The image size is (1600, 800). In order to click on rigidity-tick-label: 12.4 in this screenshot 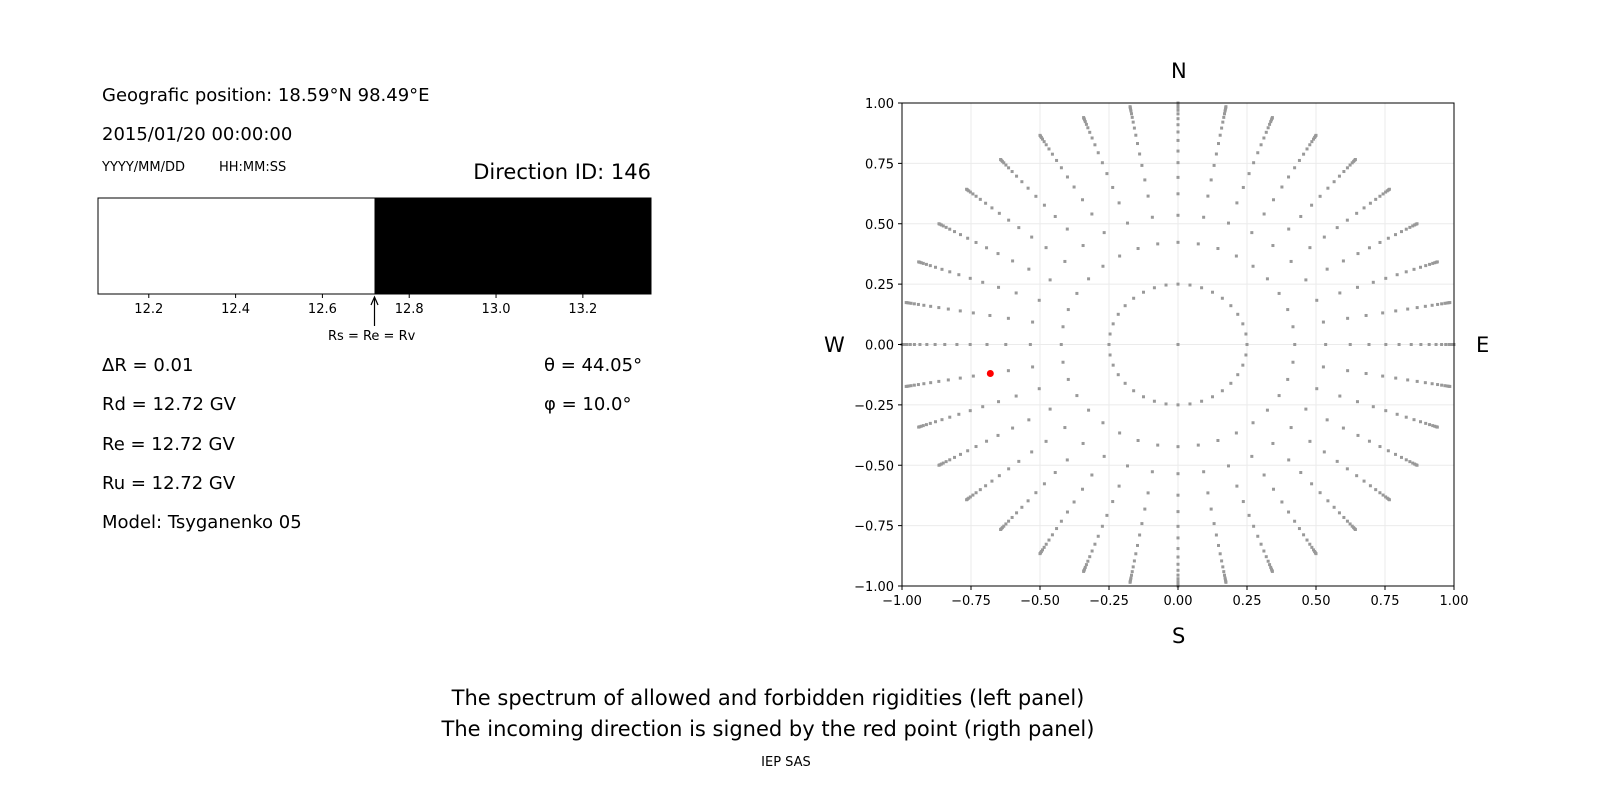, I will do `click(235, 309)`.